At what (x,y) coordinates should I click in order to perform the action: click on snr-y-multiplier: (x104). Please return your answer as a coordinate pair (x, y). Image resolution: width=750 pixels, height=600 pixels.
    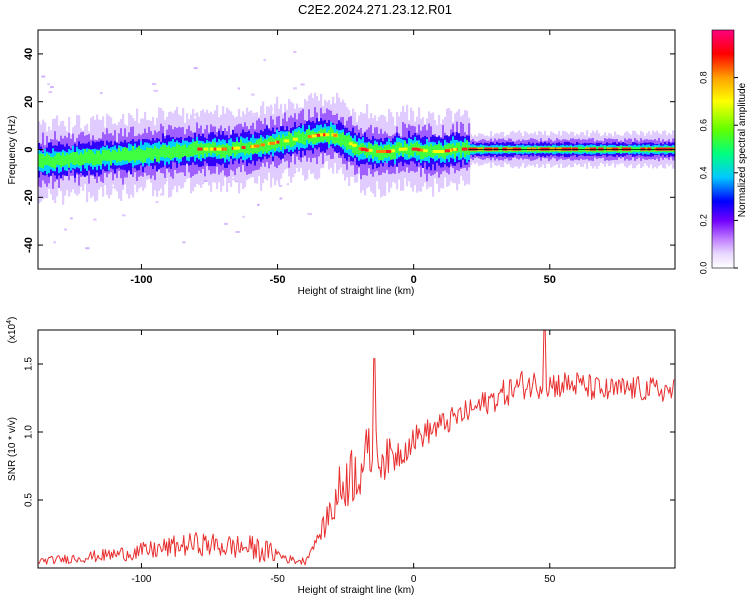
    Looking at the image, I should click on (12, 330).